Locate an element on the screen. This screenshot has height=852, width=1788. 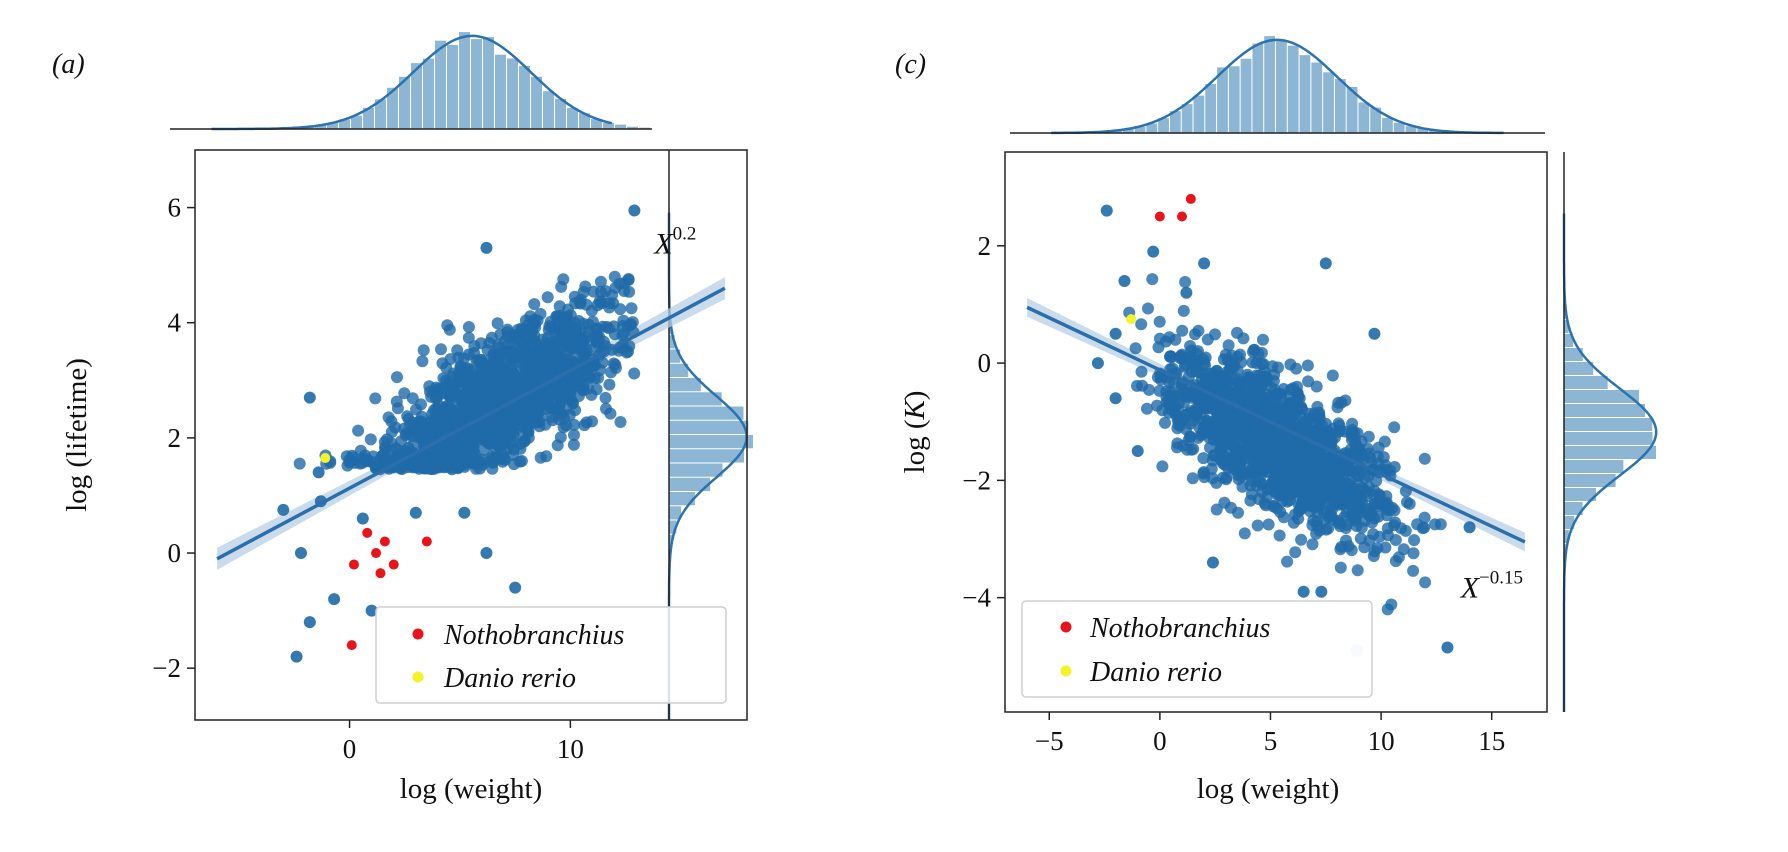
panel-label-a: (a) is located at coordinates (68, 64).